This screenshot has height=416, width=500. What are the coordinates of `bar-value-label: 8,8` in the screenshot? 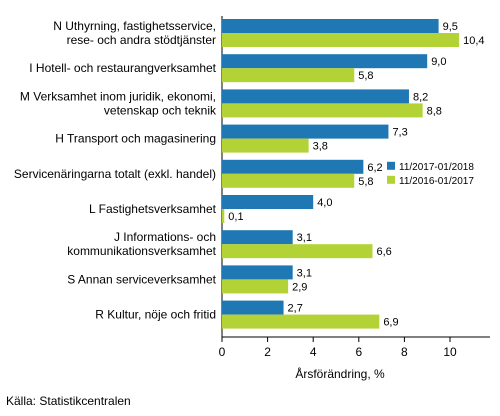 It's located at (434, 111).